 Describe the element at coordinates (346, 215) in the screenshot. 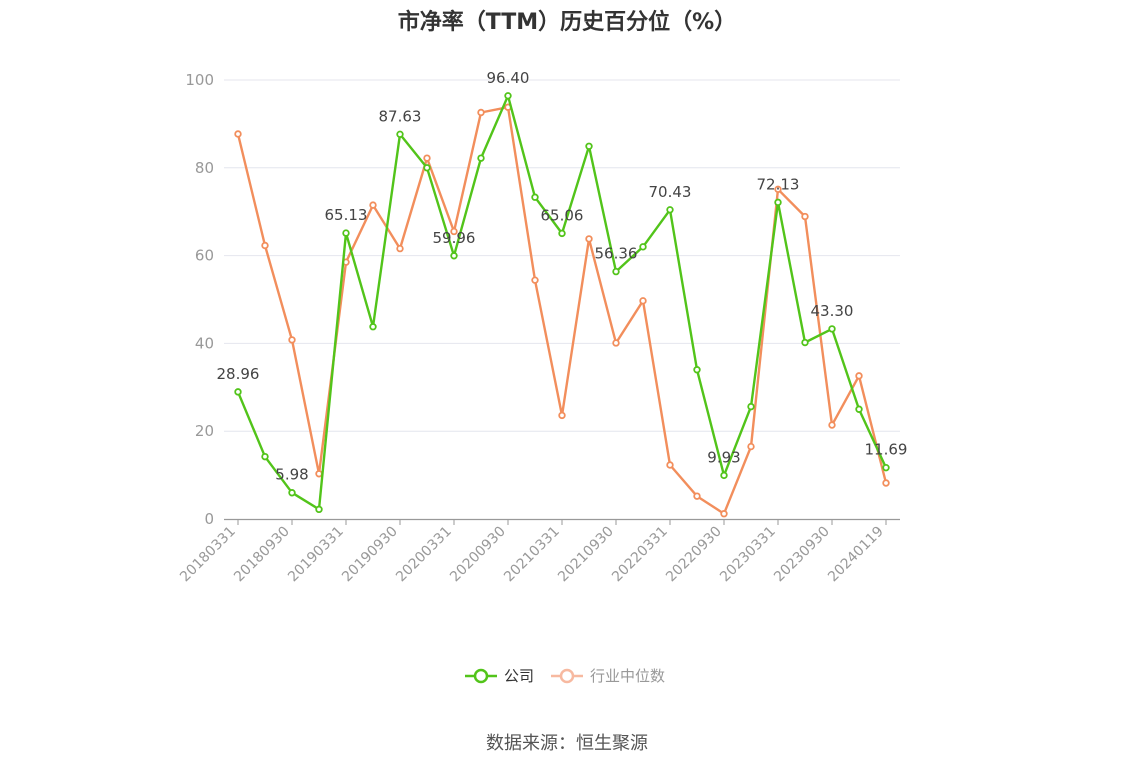

I see `data-label: 65.13` at that location.